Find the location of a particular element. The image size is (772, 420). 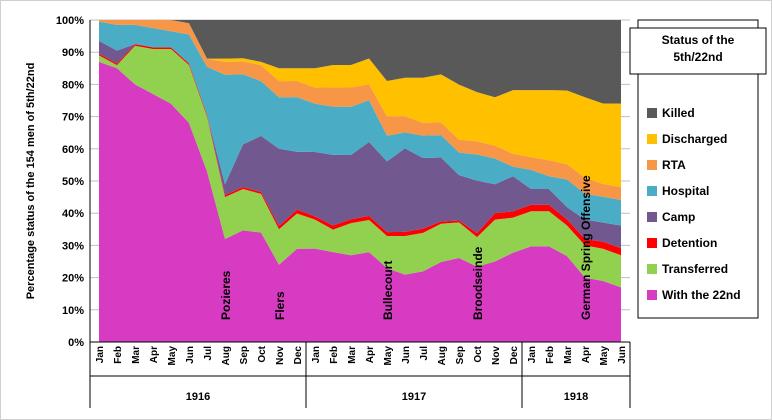

event-annotation: German Spring Offensive is located at coordinates (586, 247).